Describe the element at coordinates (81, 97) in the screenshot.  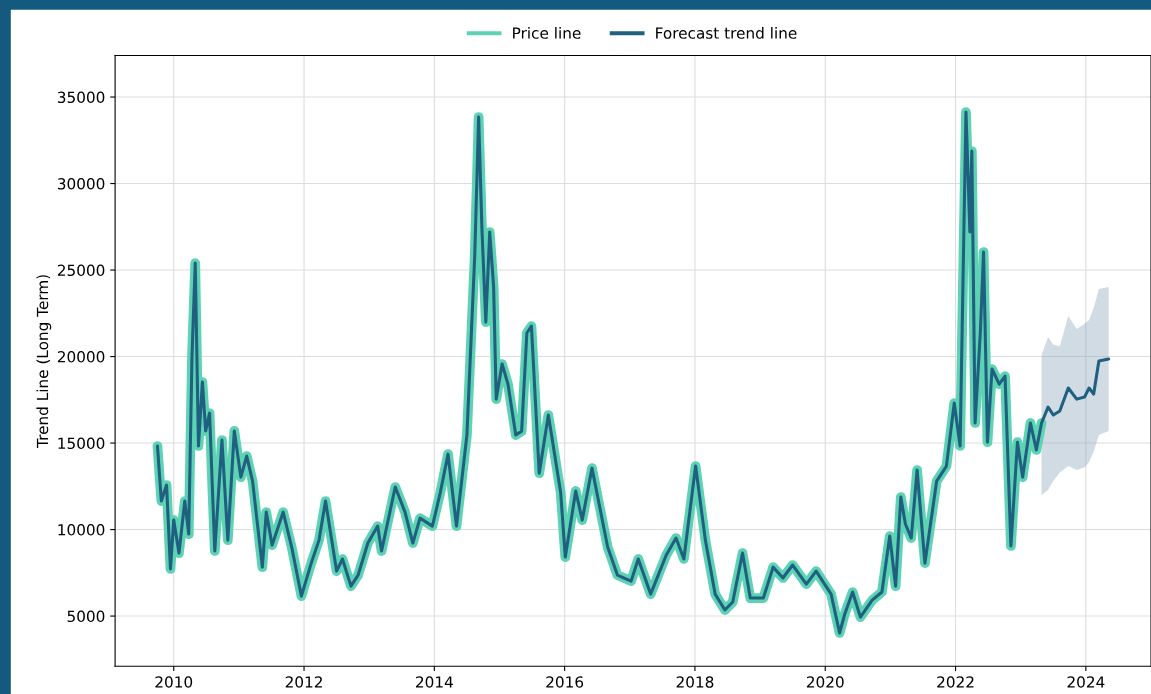
I see `y-tick-label: 35000` at that location.